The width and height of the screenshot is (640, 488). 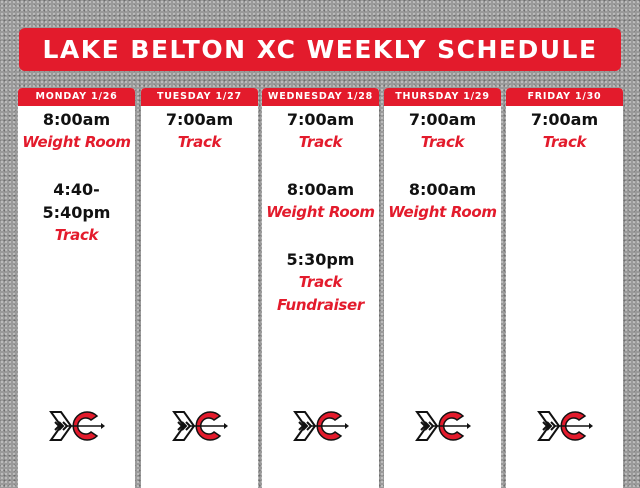 What do you see at coordinates (199, 97) in the screenshot?
I see `day-header: TUESDAY 1/27` at bounding box center [199, 97].